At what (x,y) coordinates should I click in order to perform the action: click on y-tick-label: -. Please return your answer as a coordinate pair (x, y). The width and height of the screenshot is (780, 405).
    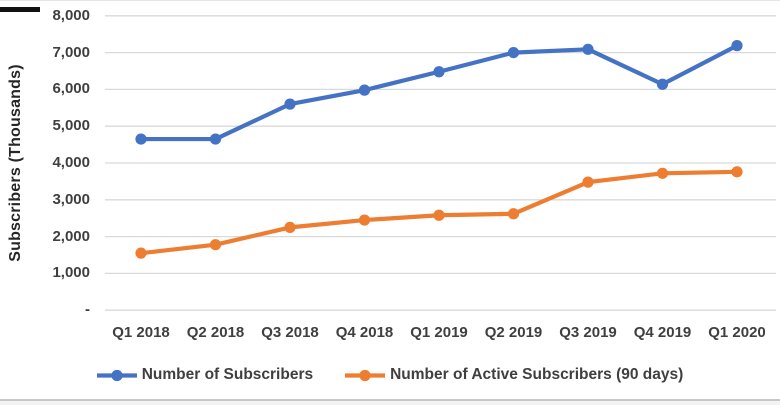
    Looking at the image, I should click on (87, 310).